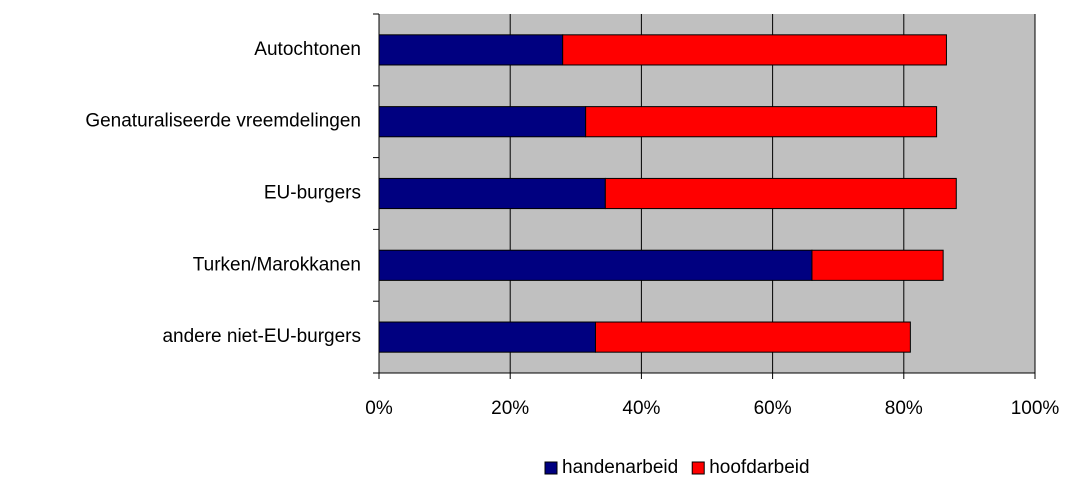  What do you see at coordinates (510, 408) in the screenshot?
I see `x-tick-label: 20%` at bounding box center [510, 408].